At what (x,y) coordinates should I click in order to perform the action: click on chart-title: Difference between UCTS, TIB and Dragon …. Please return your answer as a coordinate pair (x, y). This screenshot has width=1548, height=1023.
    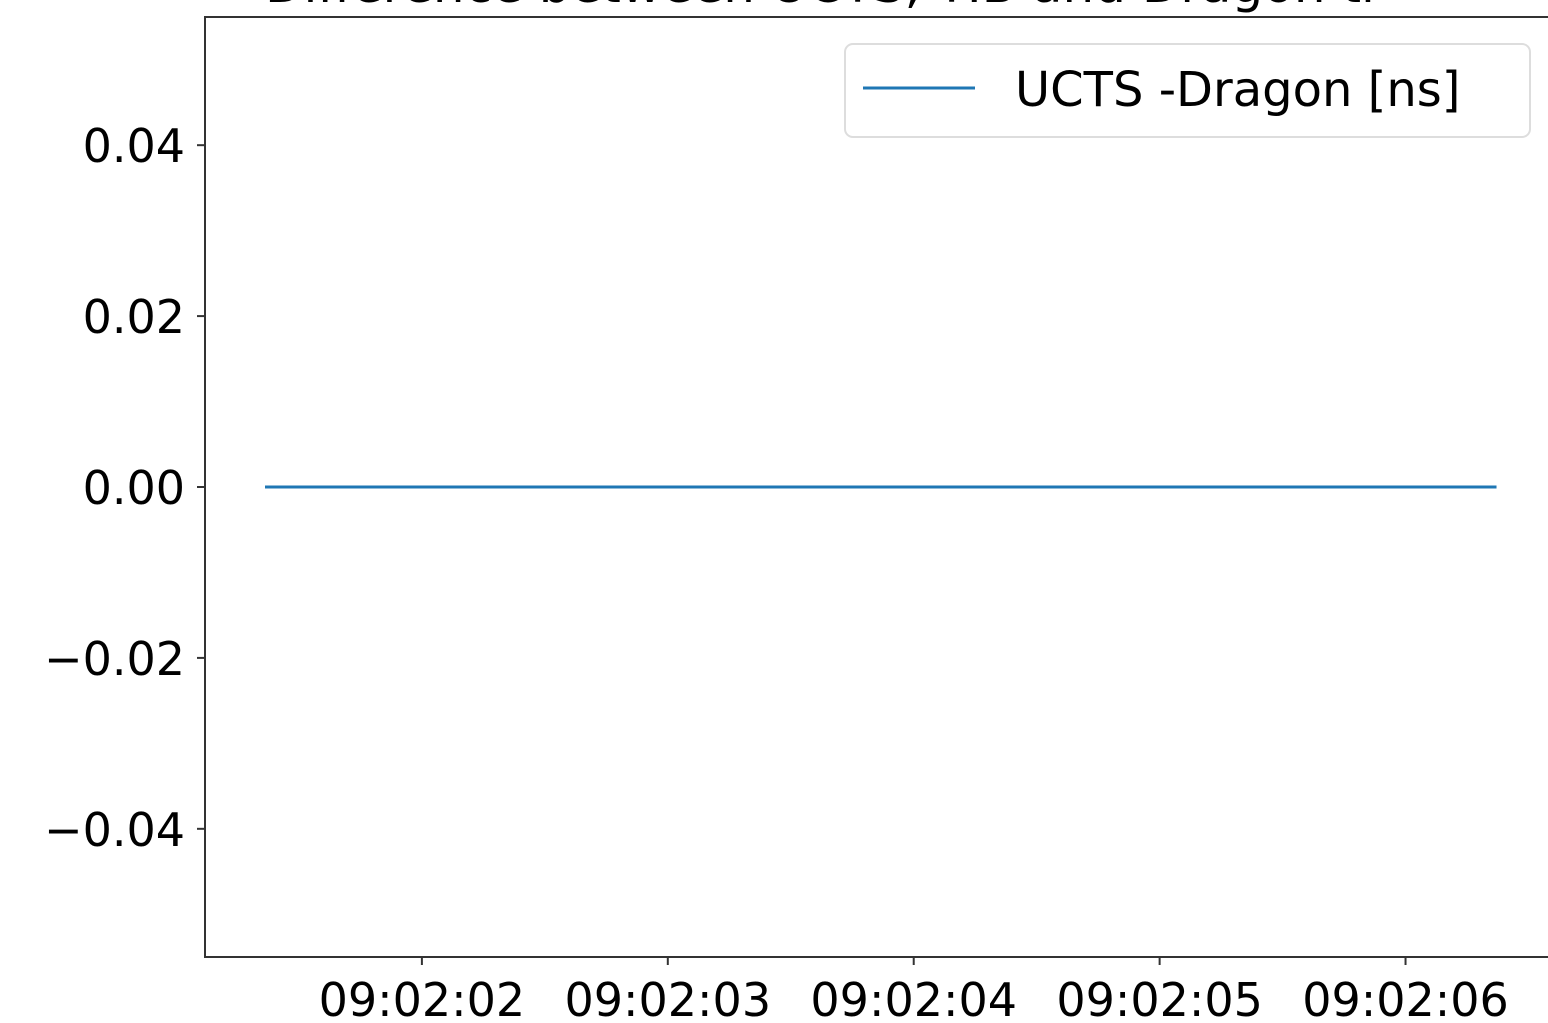
    Looking at the image, I should click on (820, 7).